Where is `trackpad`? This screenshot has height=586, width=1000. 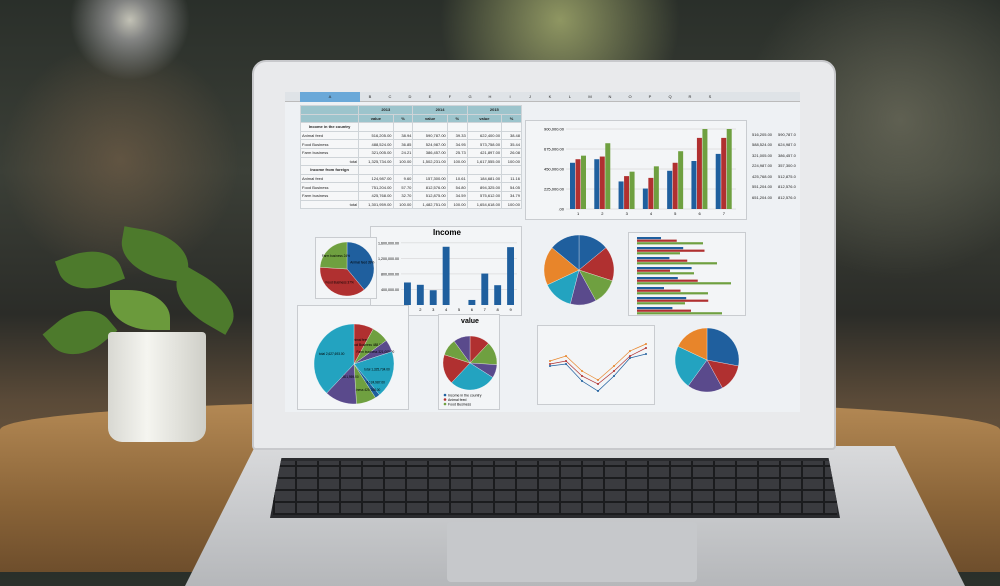
trackpad is located at coordinates (572, 552).